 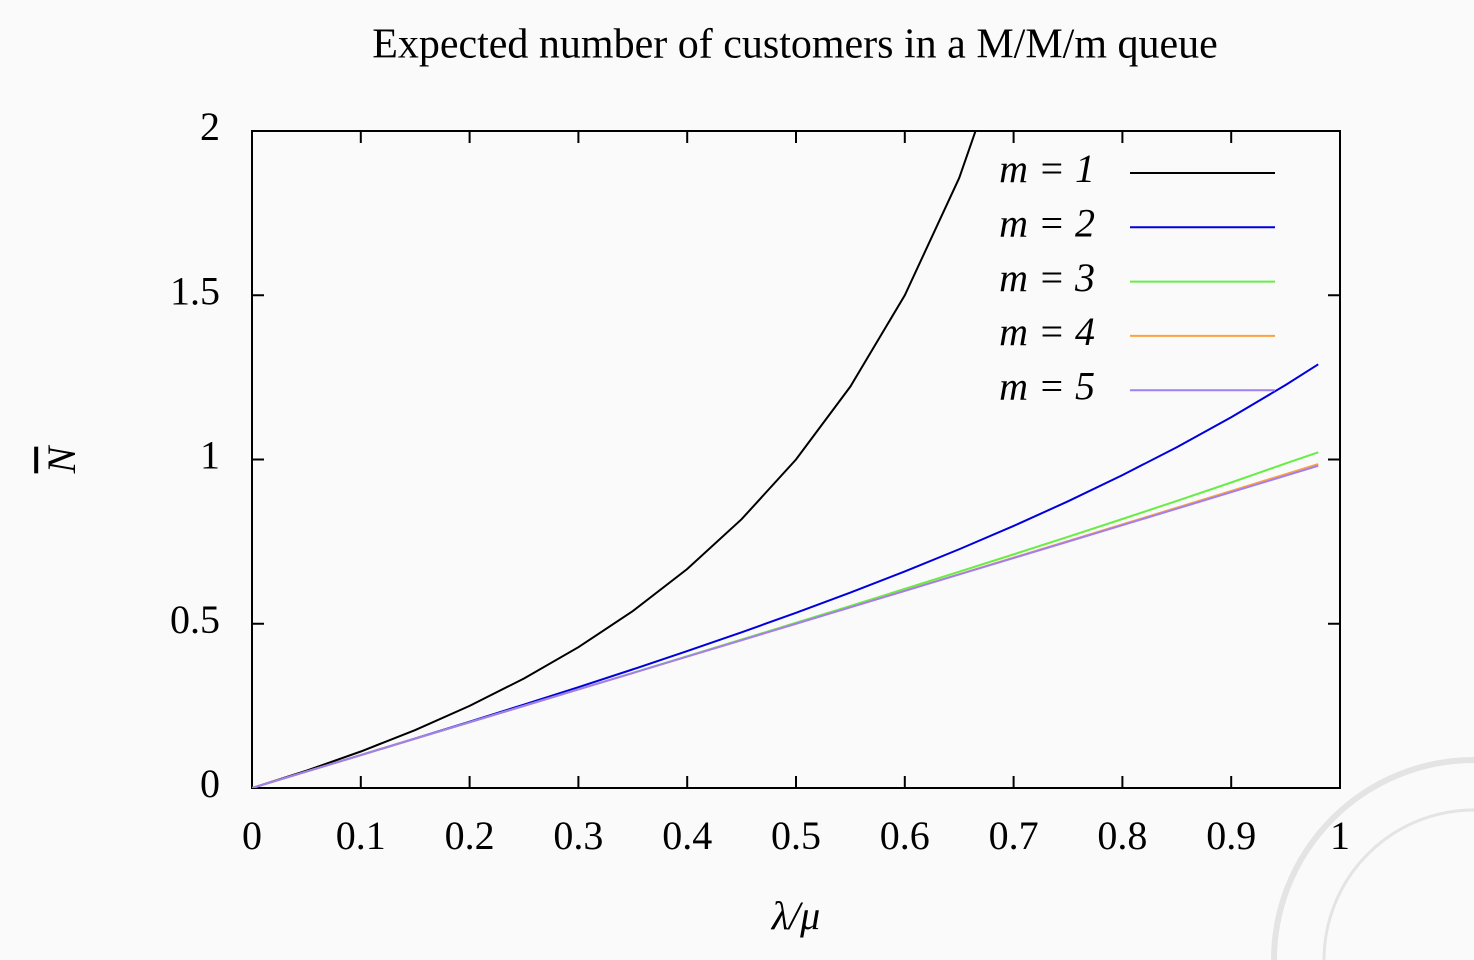 What do you see at coordinates (252, 835) in the screenshot?
I see `x-tick-label: 0` at bounding box center [252, 835].